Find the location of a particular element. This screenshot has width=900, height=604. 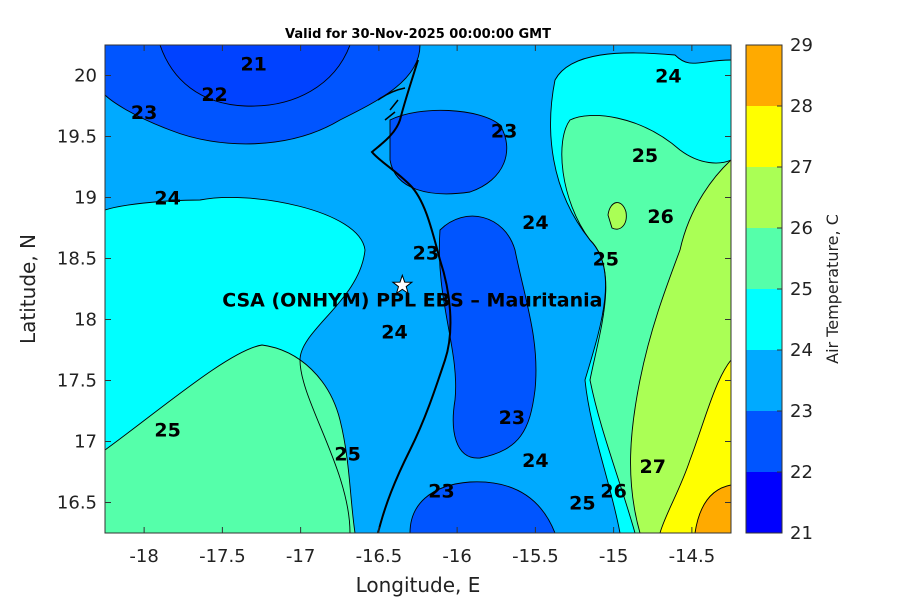

coastline is located at coordinates (411, 296).